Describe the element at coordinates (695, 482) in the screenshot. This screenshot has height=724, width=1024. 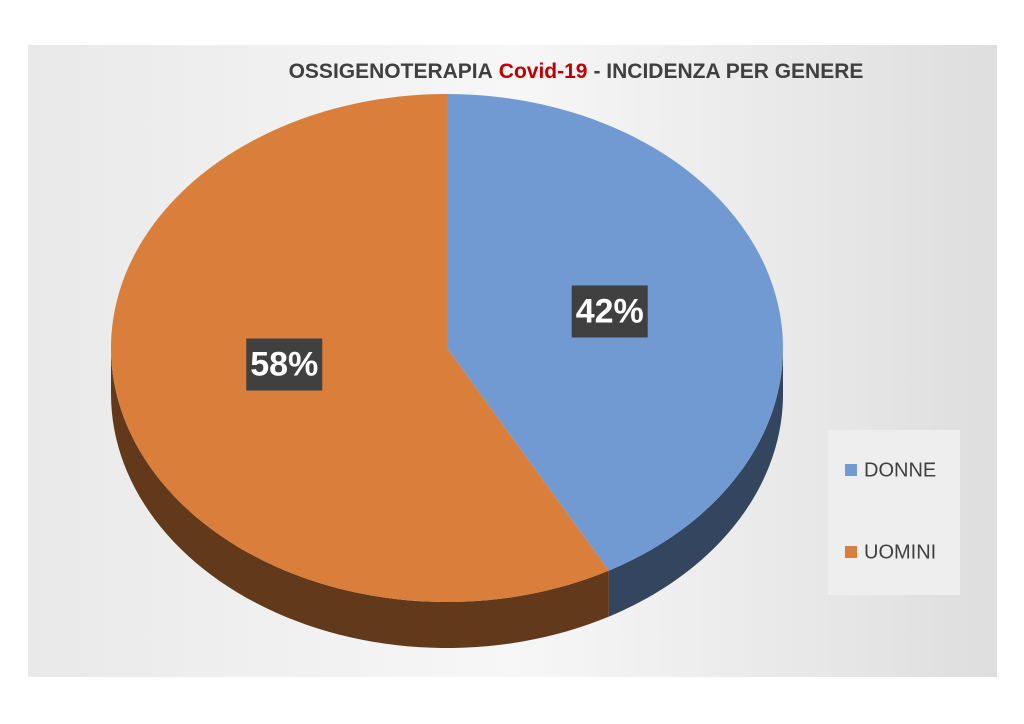
I see `slice-side` at that location.